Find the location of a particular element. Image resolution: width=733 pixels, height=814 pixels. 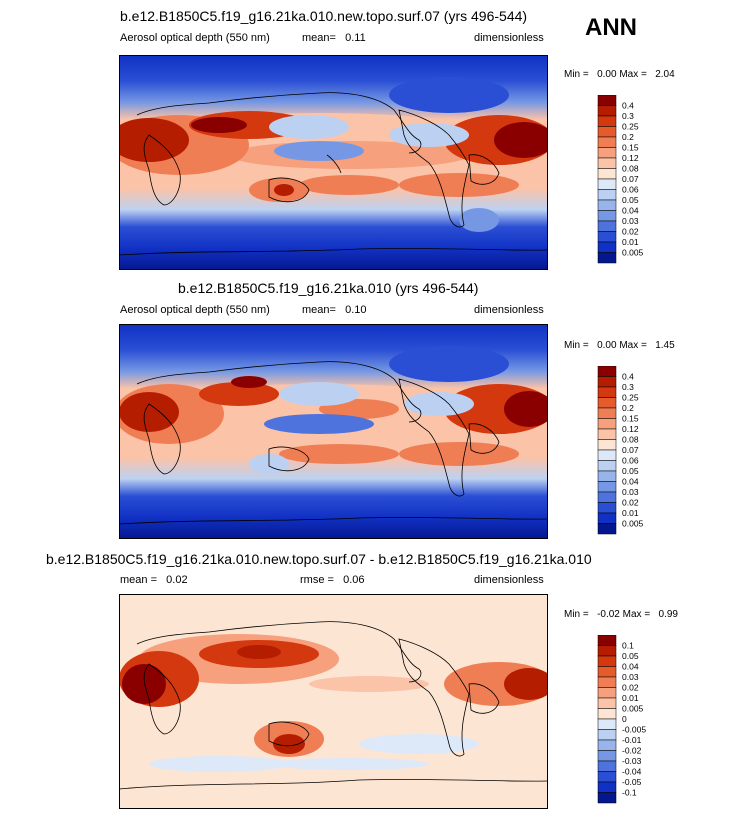

panel-3-min-label: Min = is located at coordinates (576, 614).